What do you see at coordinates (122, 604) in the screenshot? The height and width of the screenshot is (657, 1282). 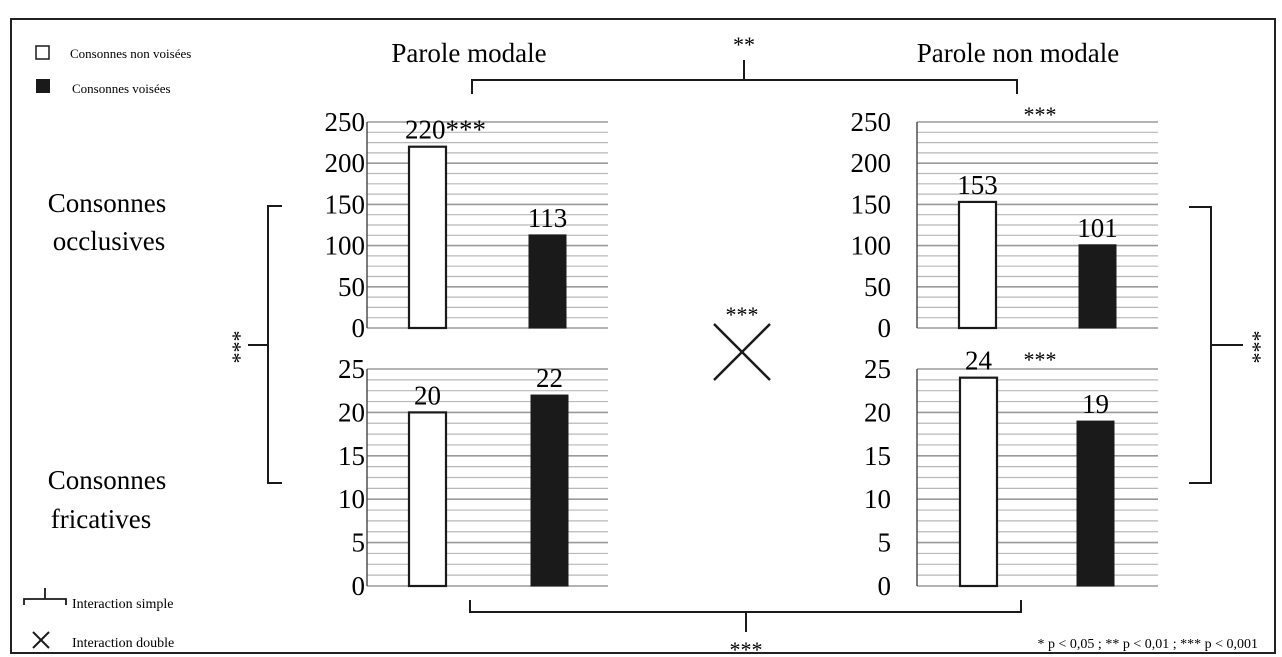 I see `interaction-simple-label: Interaction simple` at bounding box center [122, 604].